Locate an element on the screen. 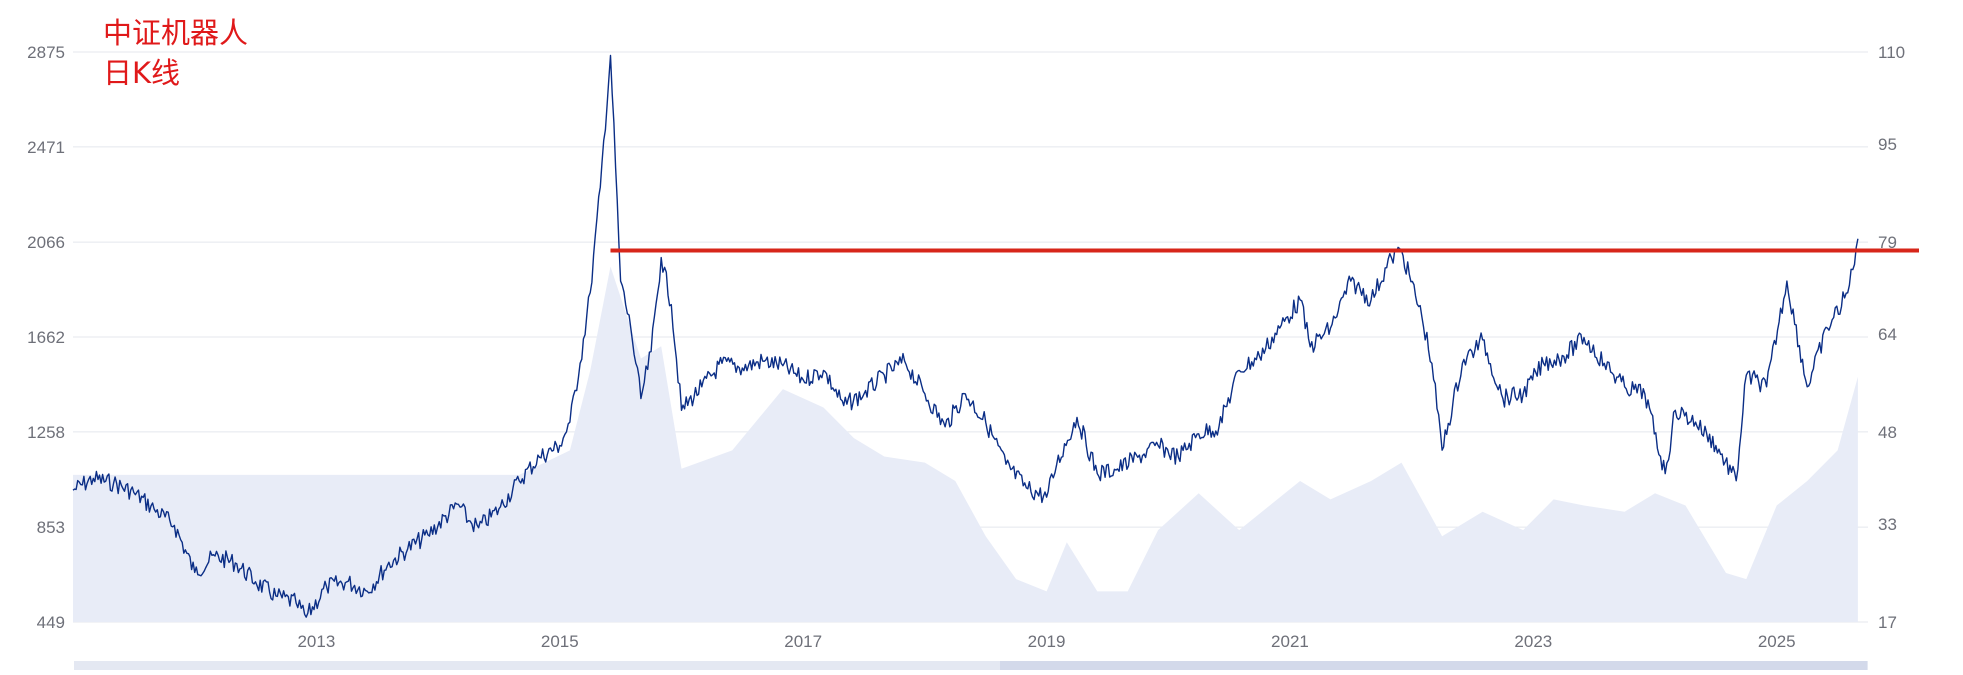  y-right-tick-label: 79 is located at coordinates (1887, 242).